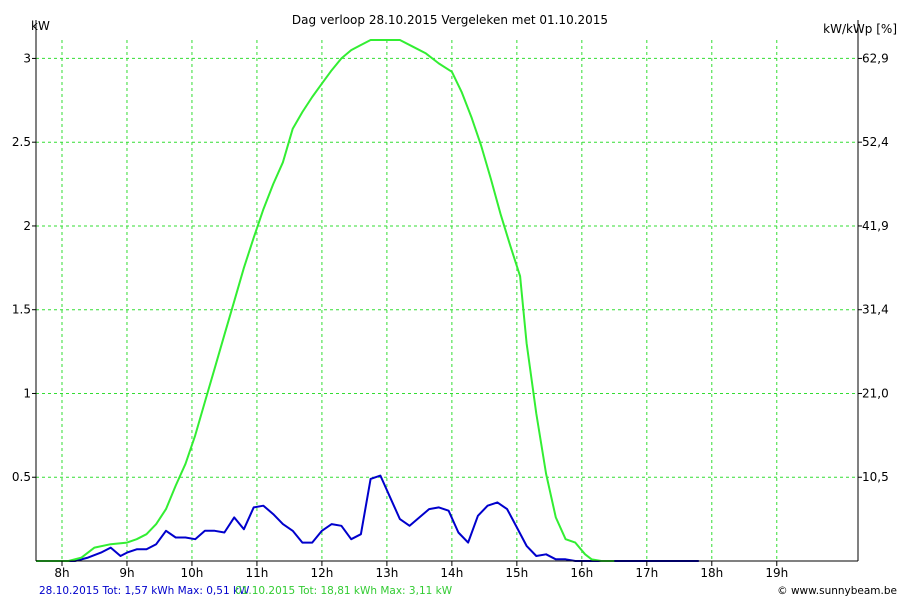  What do you see at coordinates (27, 226) in the screenshot?
I see `y-tick-label-left: 2` at bounding box center [27, 226].